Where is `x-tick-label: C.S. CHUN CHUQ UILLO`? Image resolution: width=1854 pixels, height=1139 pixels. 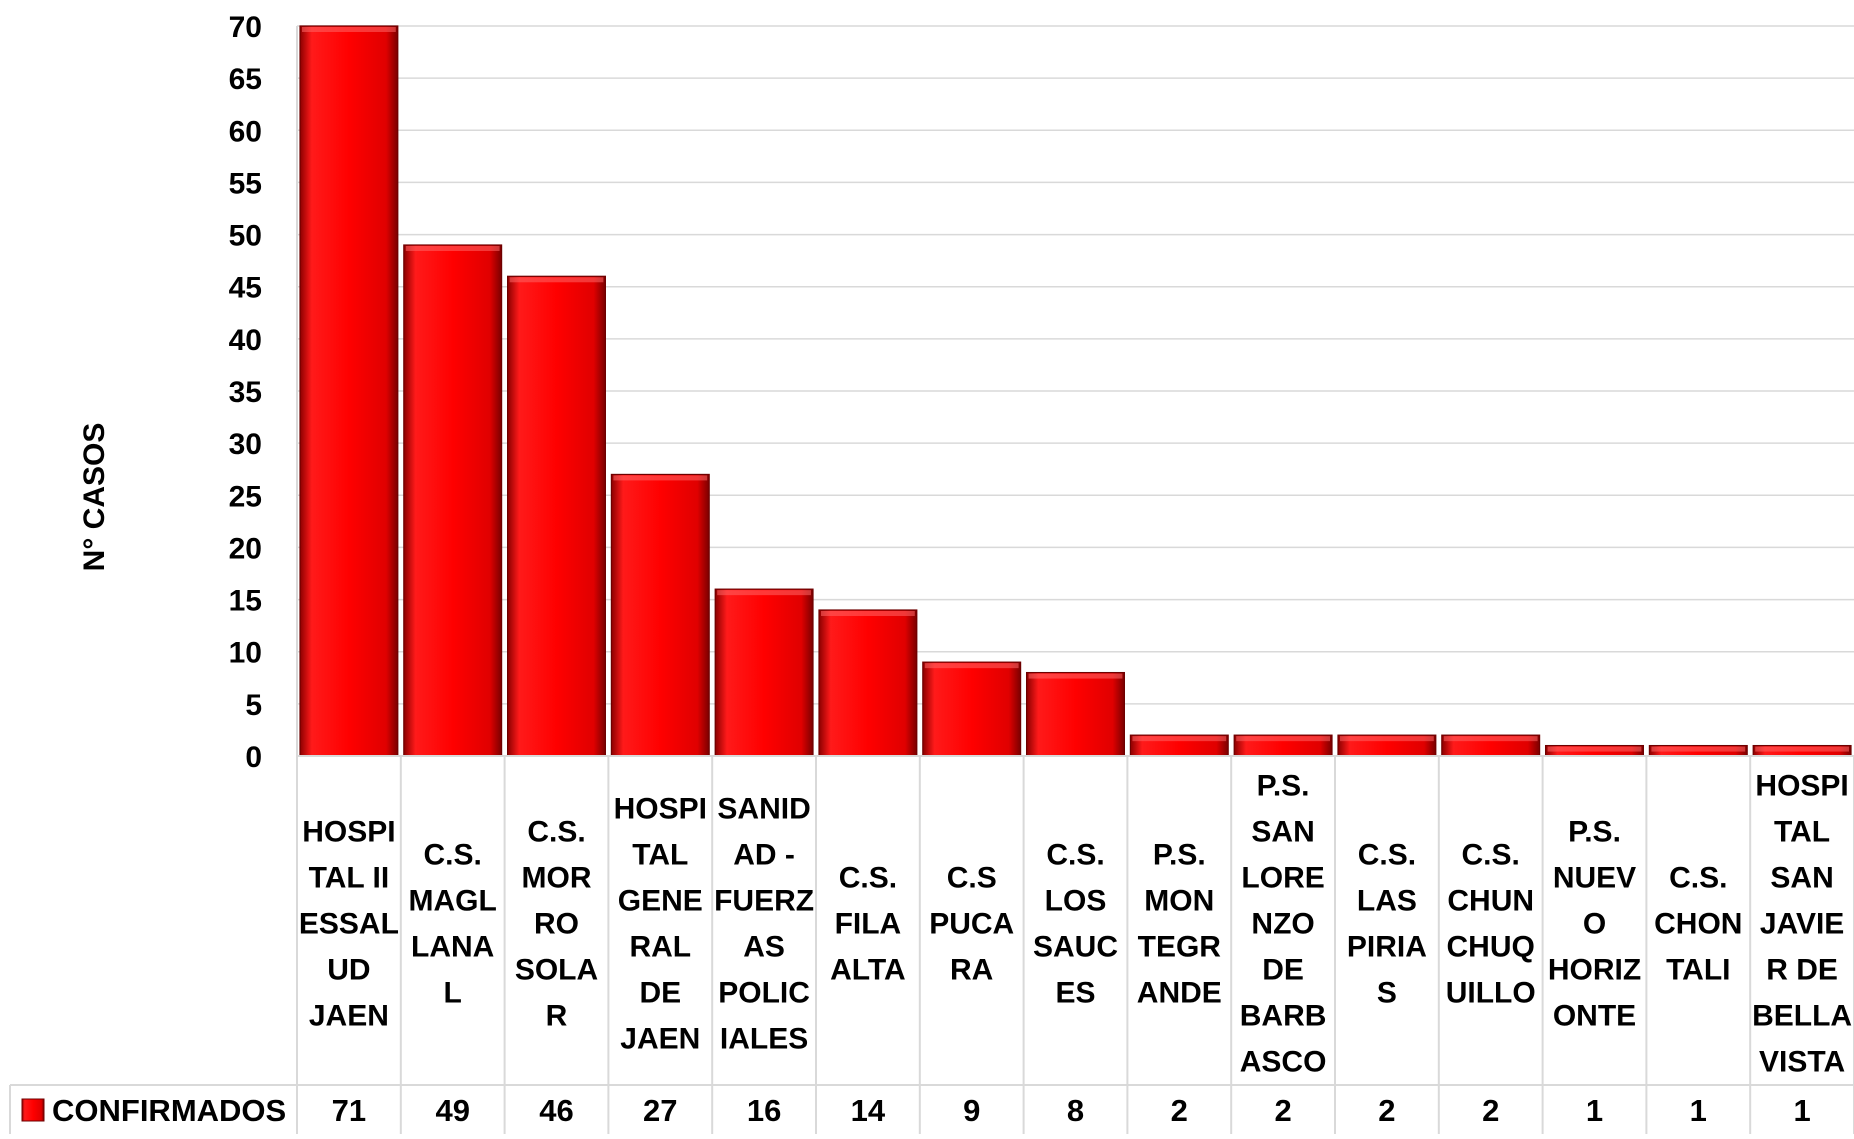
x-tick-label: C.S. CHUN CHUQ UILLO is located at coordinates (1491, 924).